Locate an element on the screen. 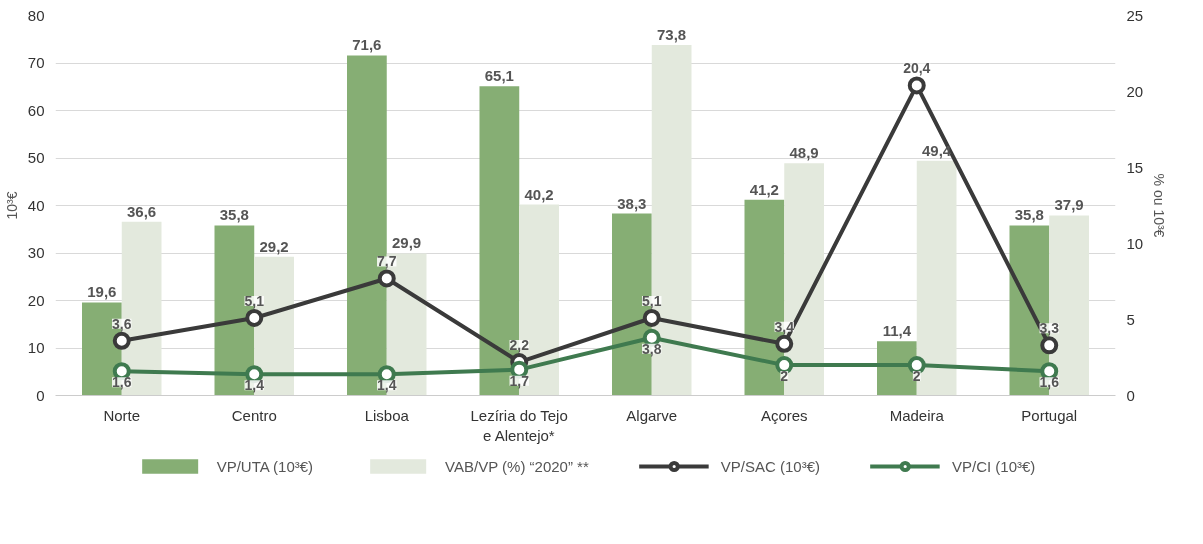 The image size is (1203, 544). data-label: 3,6 is located at coordinates (122, 323).